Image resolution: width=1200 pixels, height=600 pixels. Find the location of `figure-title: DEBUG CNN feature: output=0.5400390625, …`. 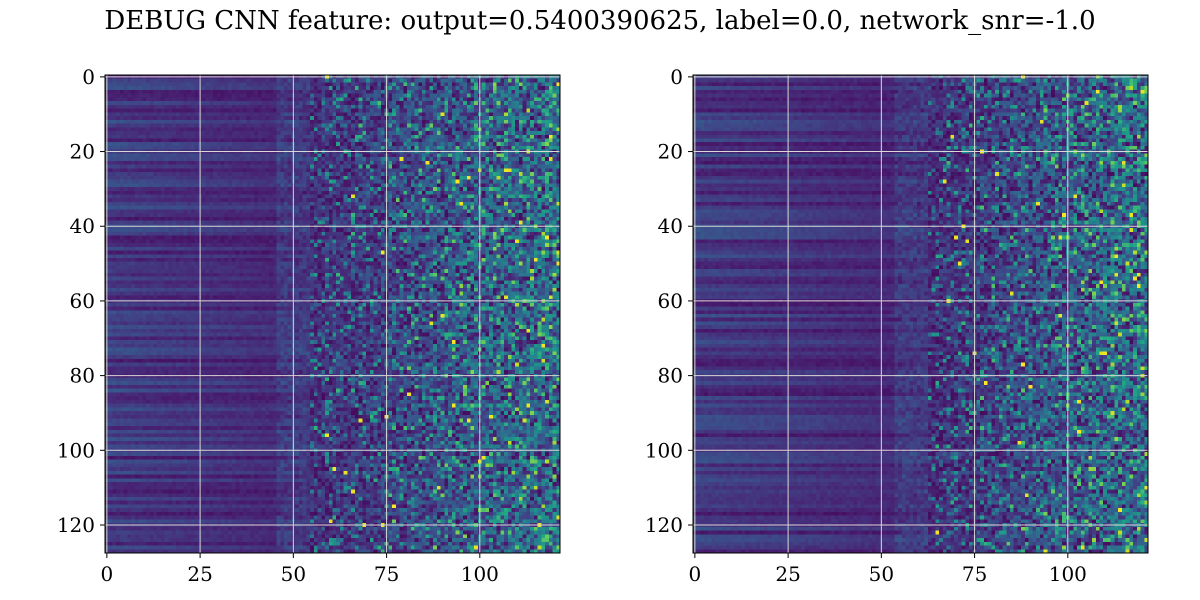

figure-title: DEBUG CNN feature: output=0.5400390625, … is located at coordinates (600, 21).